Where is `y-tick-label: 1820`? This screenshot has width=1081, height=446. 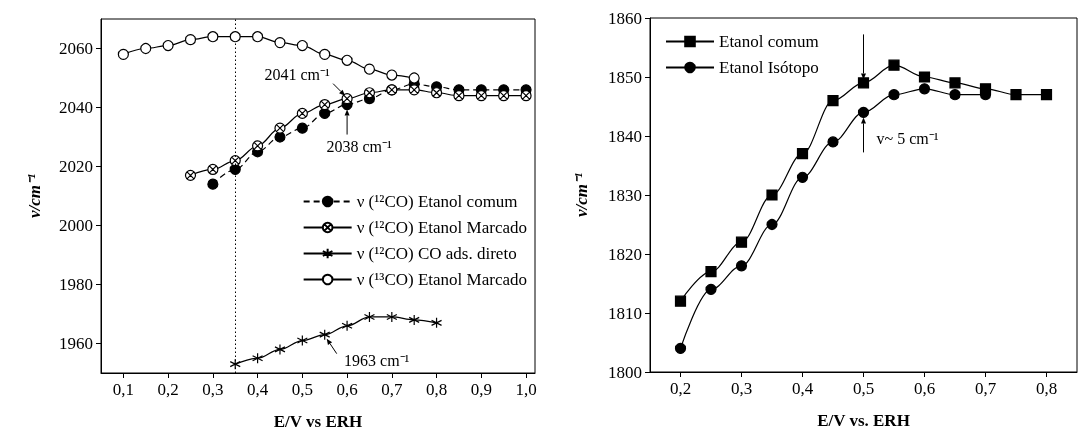 y-tick-label: 1820 is located at coordinates (625, 254).